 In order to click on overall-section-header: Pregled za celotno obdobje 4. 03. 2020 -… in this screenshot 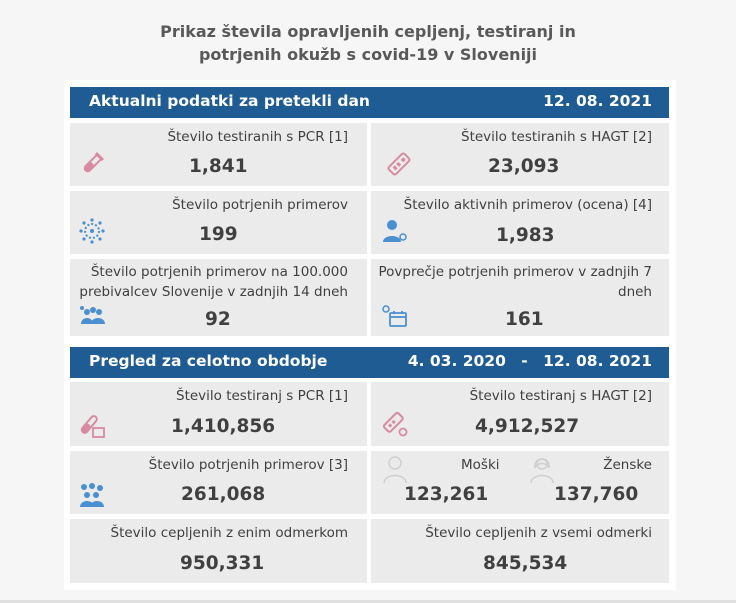, I will do `click(369, 362)`.